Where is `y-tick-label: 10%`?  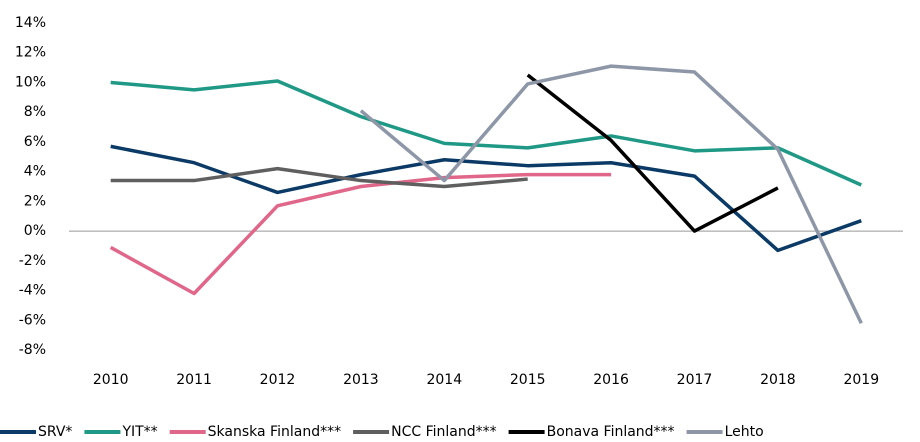 y-tick-label: 10% is located at coordinates (30, 82).